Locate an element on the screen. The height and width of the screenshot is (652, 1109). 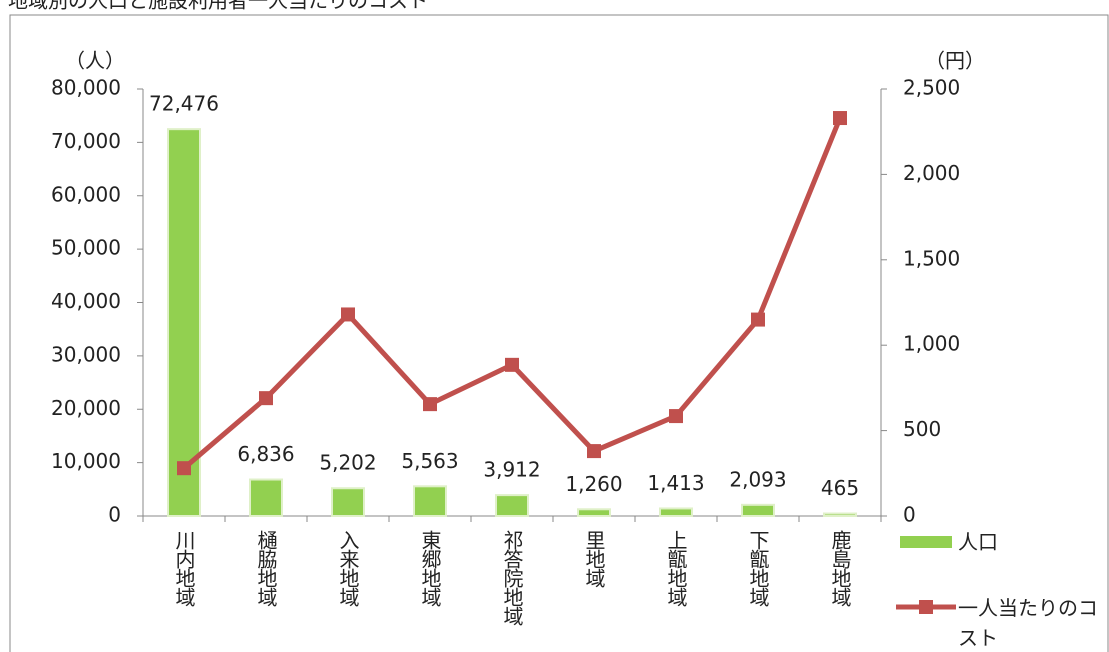
x-tick-label: 東郷地域 is located at coordinates (430, 568).